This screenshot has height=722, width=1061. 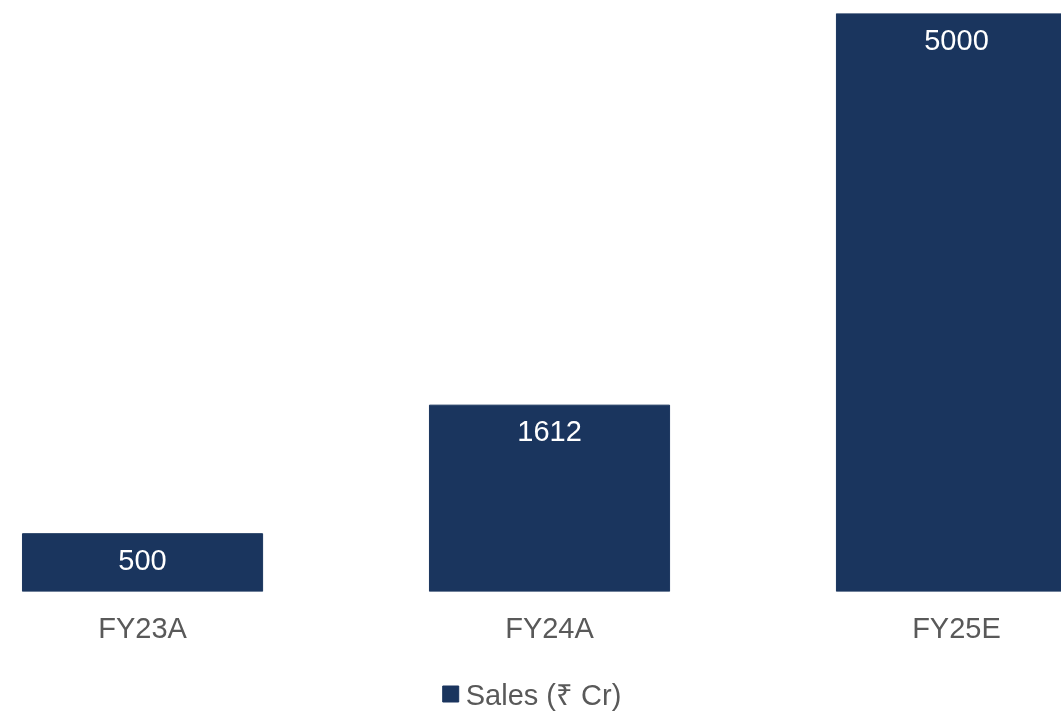 What do you see at coordinates (543, 695) in the screenshot?
I see `legend-label: Sales (₹ Cr)` at bounding box center [543, 695].